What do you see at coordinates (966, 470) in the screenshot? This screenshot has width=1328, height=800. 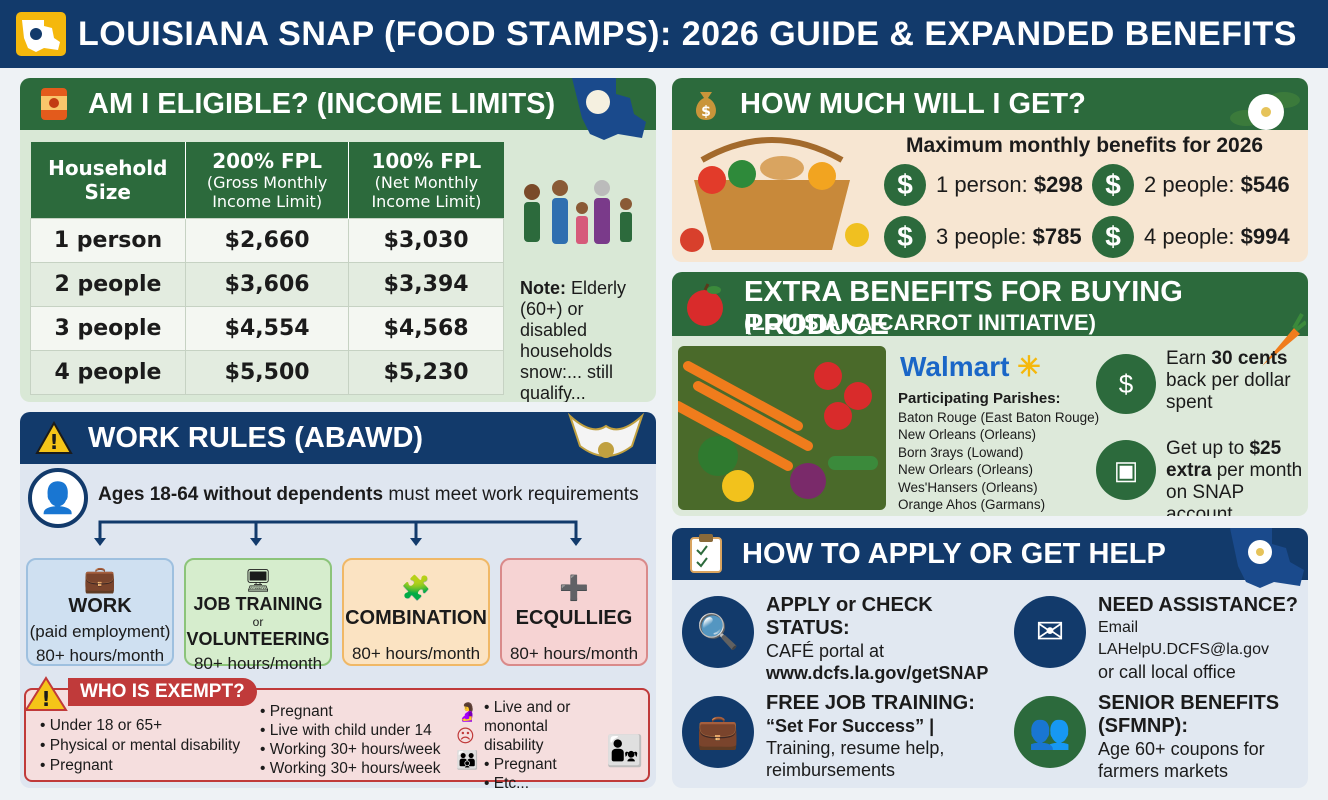 I see `list-item: New Orlears (Orleans)` at bounding box center [966, 470].